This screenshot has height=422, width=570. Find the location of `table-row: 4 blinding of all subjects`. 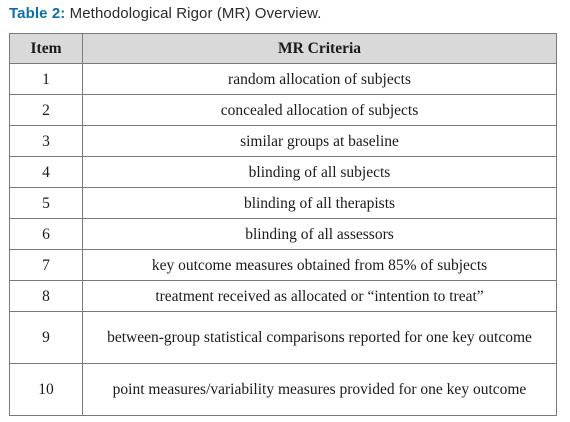

table-row: 4 blinding of all subjects is located at coordinates (283, 172).